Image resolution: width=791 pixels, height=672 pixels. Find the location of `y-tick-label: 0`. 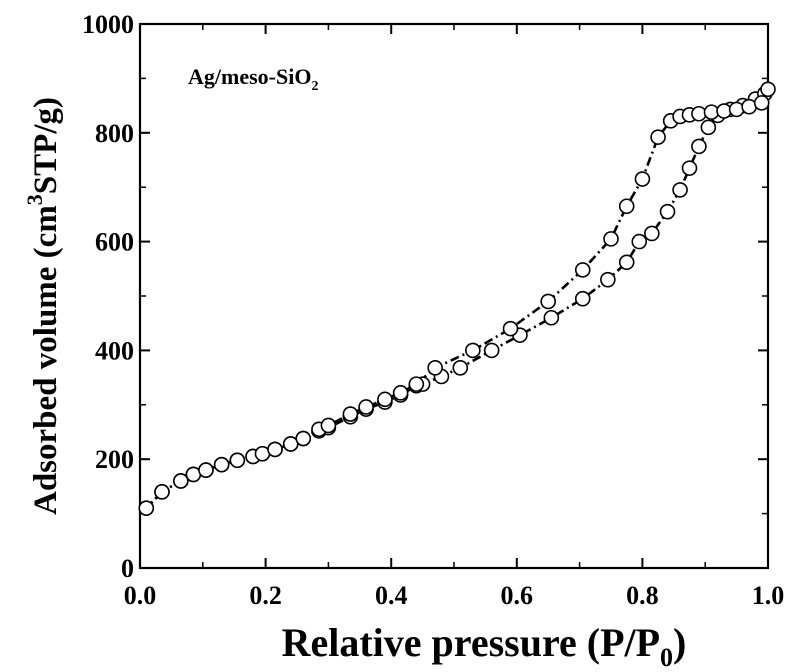

y-tick-label: 0 is located at coordinates (127, 568).